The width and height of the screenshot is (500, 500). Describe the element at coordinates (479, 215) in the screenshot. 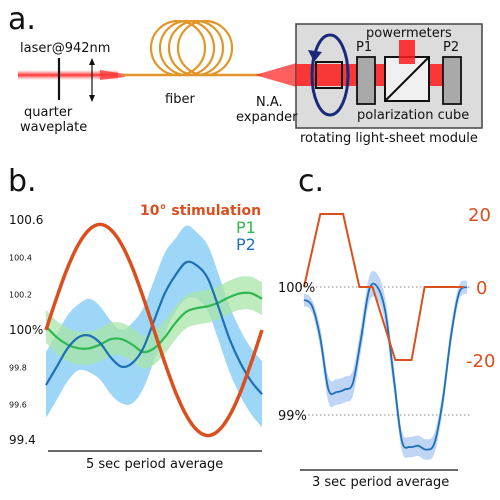

I see `right-tick-label: 20` at that location.